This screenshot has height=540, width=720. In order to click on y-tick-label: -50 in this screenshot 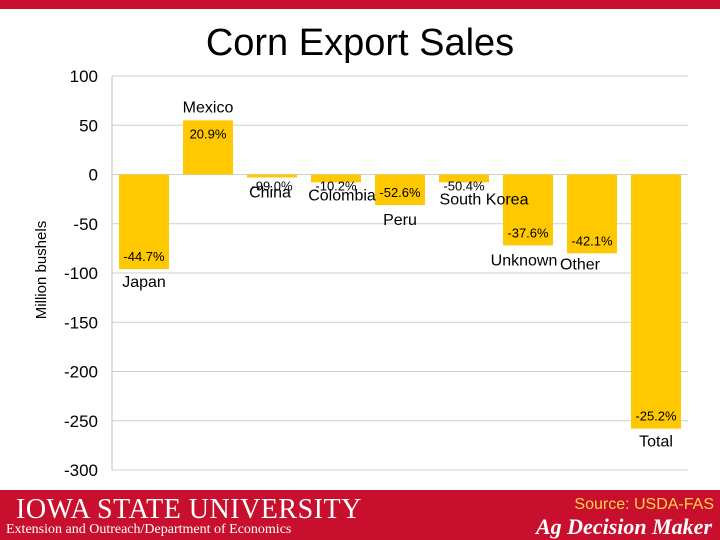, I will do `click(85, 224)`.